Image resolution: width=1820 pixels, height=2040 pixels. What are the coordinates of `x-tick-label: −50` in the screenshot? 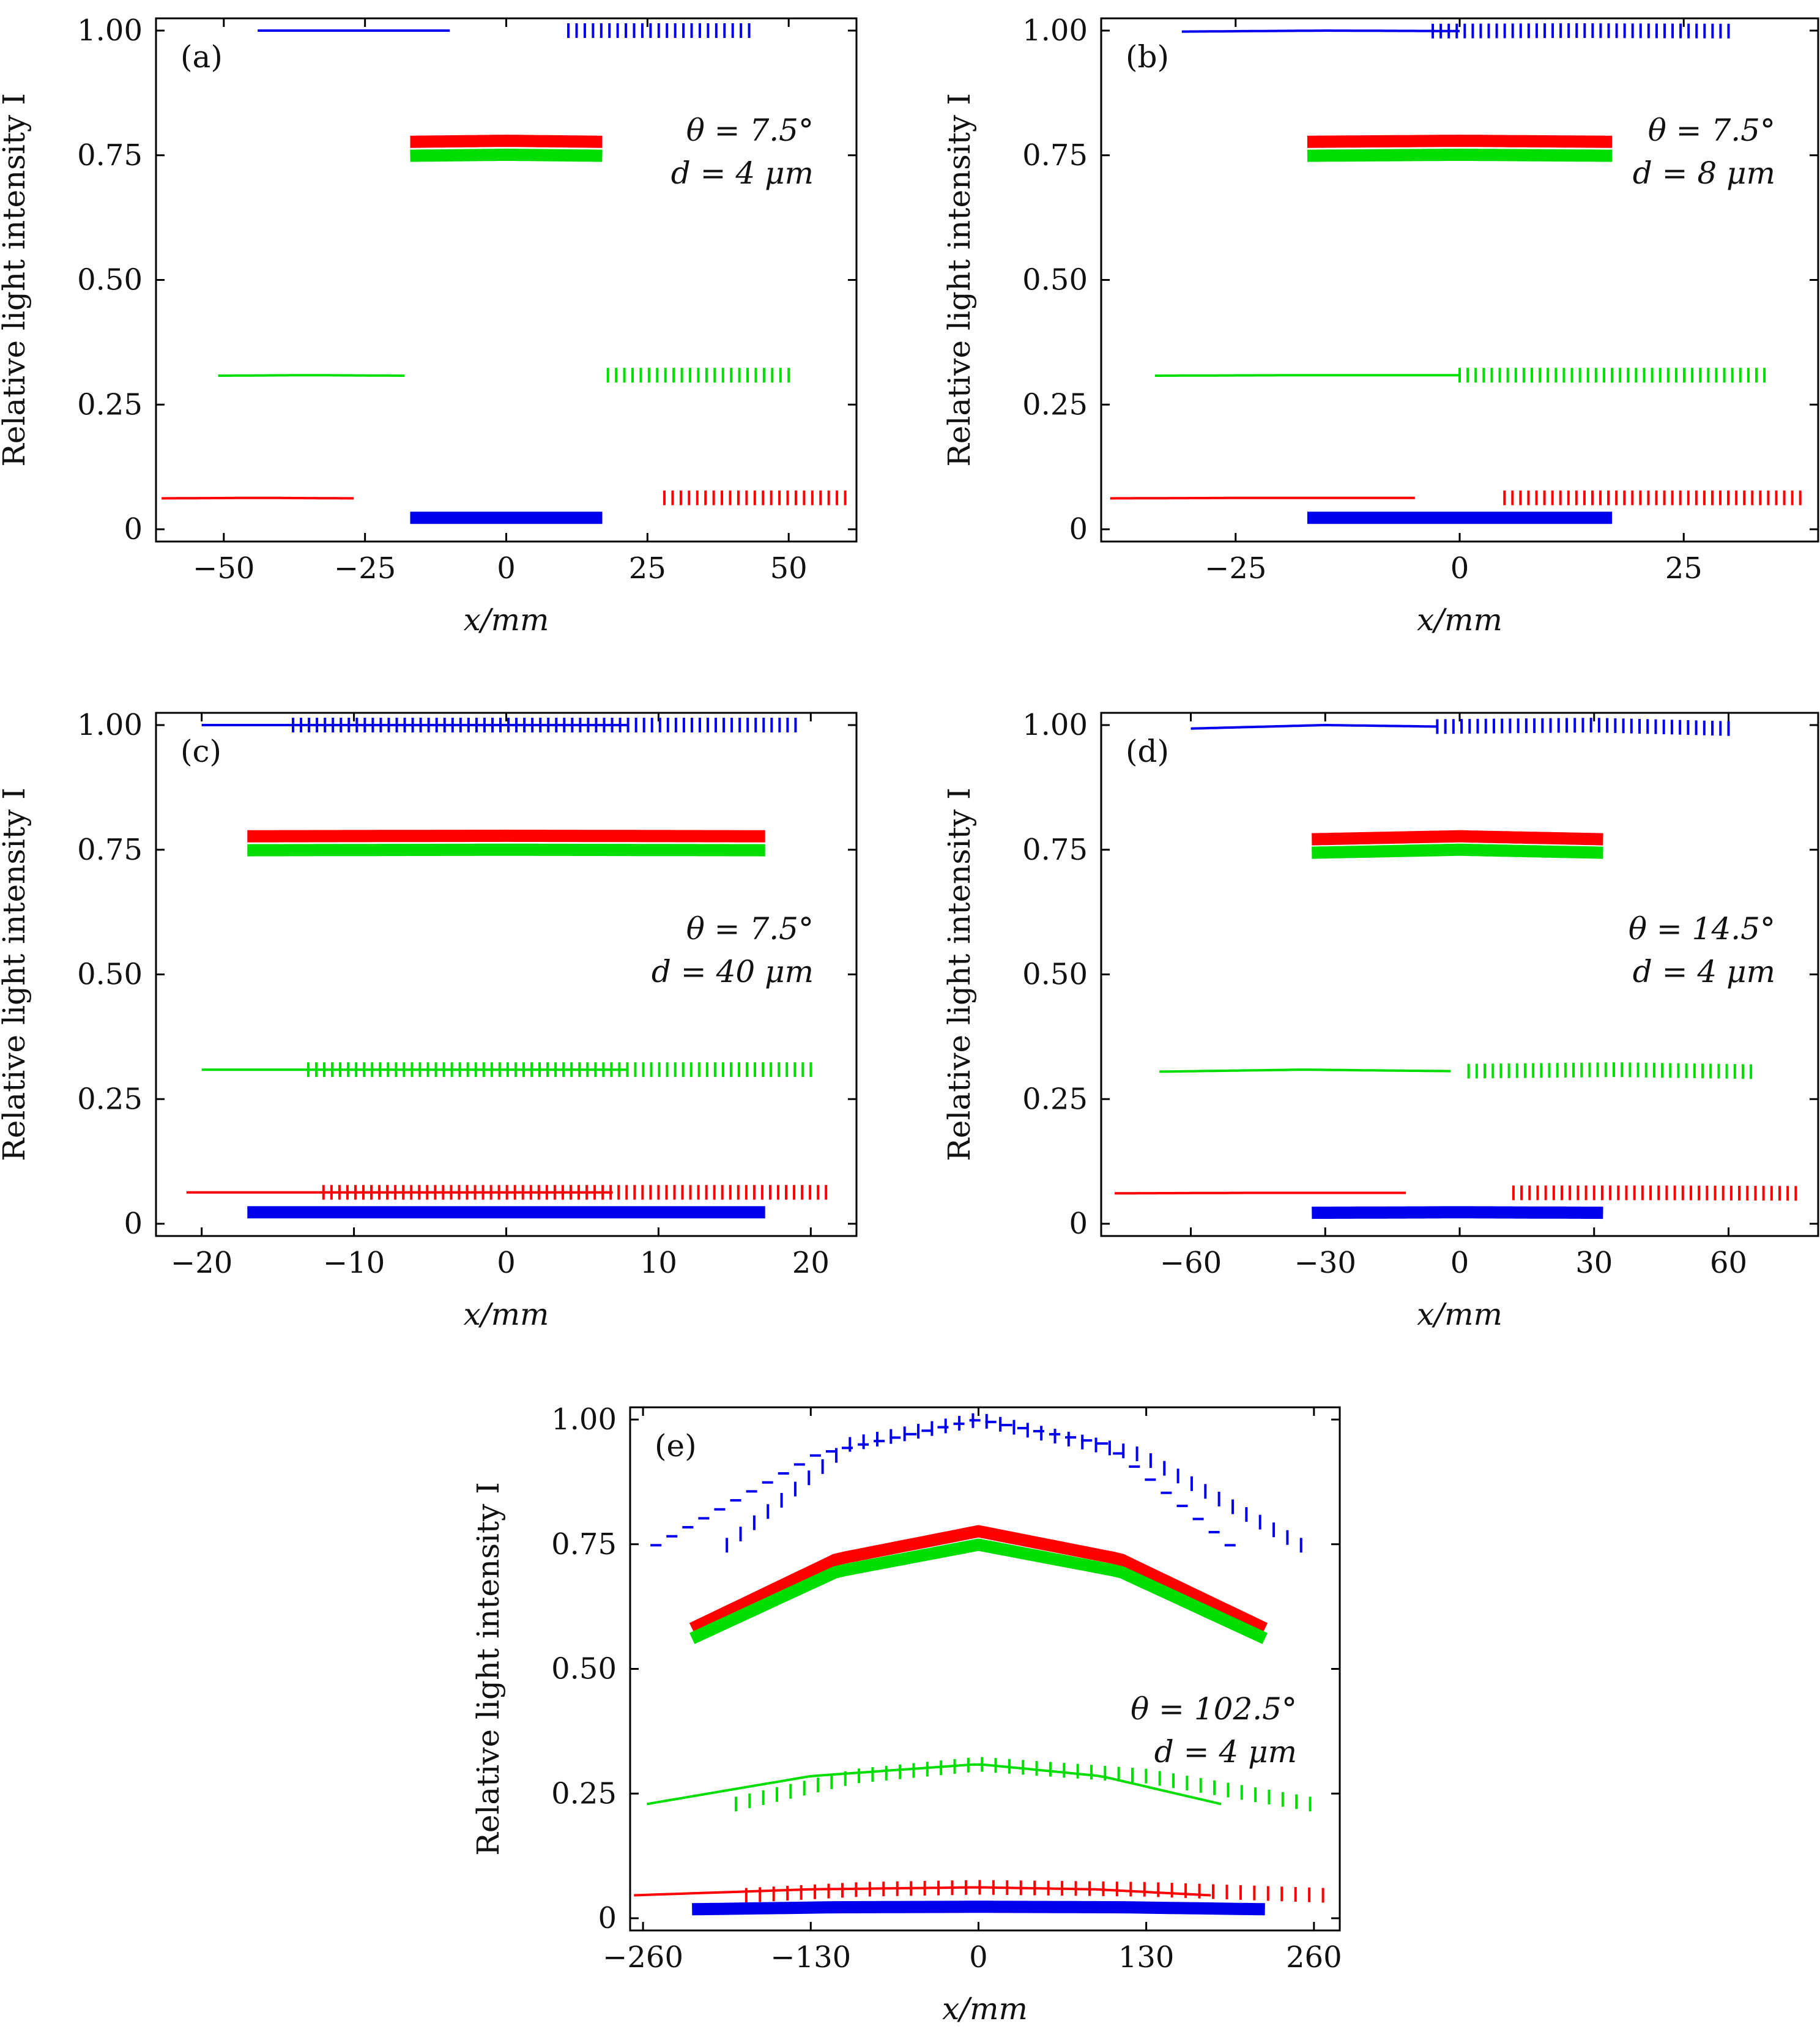 It's located at (223, 568).